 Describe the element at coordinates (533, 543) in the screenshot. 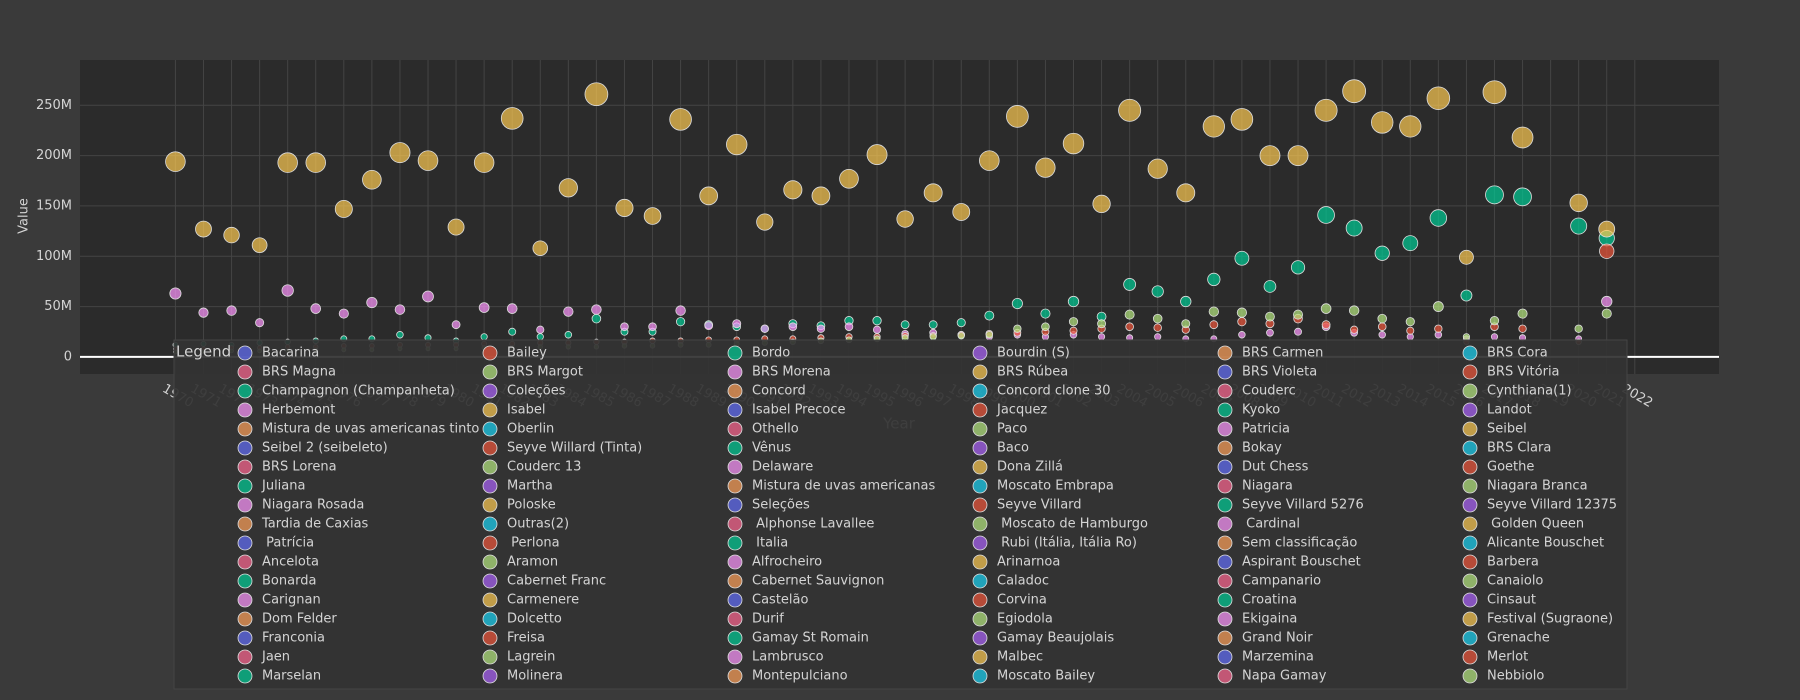

I see `legend-label: Perlona` at that location.